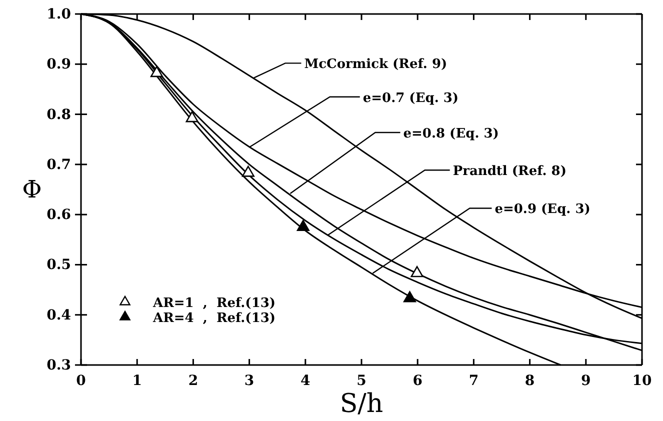 This screenshot has width=663, height=421. What do you see at coordinates (417, 380) in the screenshot?
I see `x-tick-label: 6` at bounding box center [417, 380].